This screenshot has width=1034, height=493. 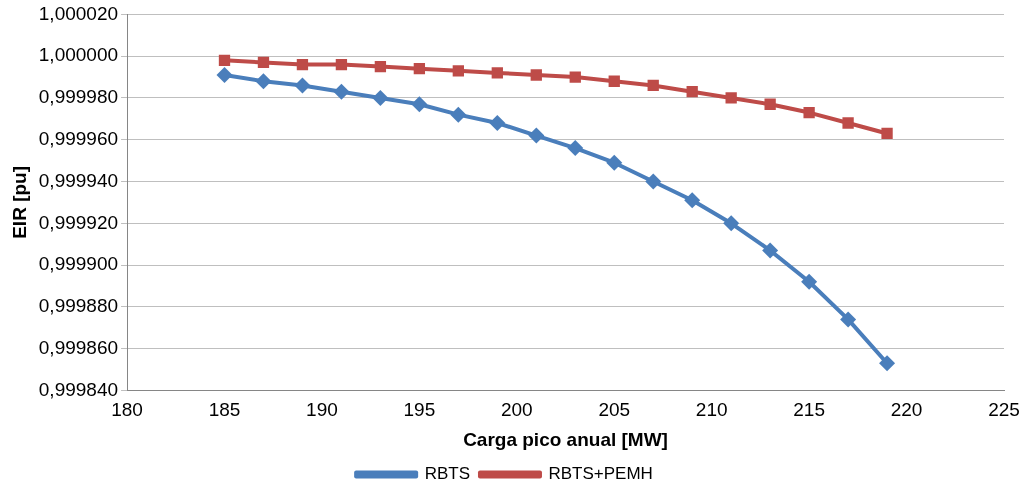 I want to click on y-axis-title: EIR [pu], so click(x=19, y=202).